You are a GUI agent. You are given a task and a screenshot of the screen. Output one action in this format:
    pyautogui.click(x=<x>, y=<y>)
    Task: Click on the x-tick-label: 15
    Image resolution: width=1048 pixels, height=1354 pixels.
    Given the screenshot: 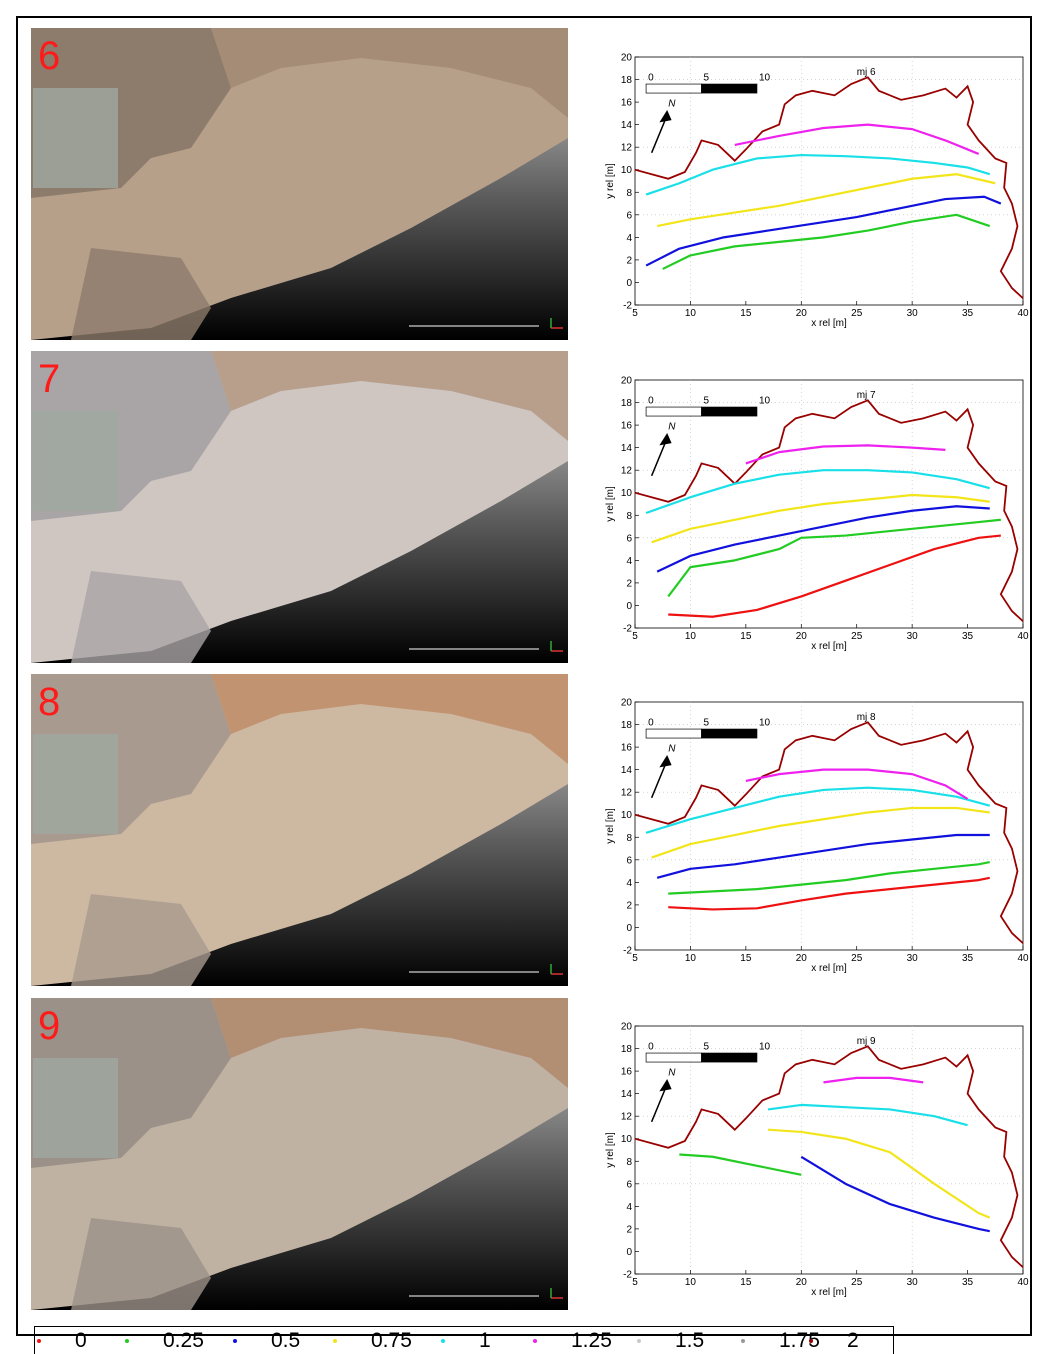 What is the action you would take?
    pyautogui.click(x=746, y=958)
    